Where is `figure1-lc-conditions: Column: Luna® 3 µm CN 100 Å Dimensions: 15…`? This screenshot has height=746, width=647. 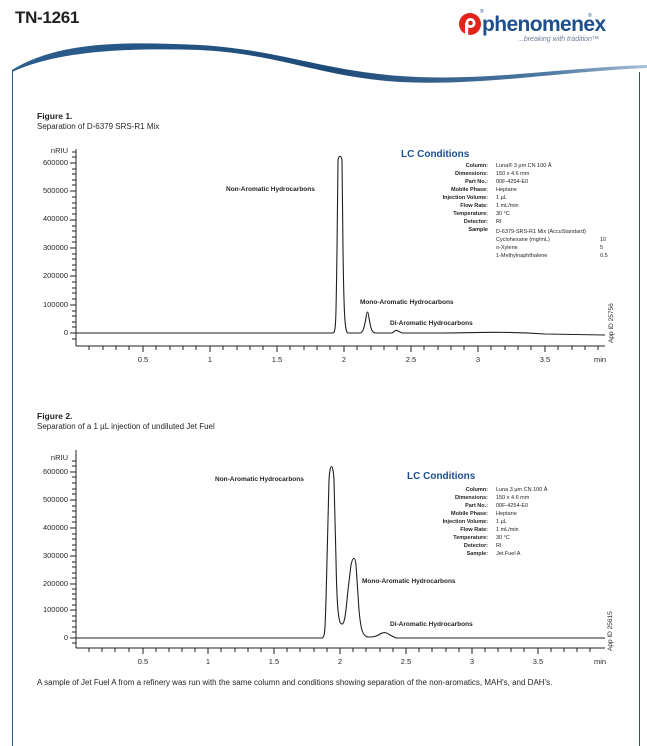
figure1-lc-conditions: Column: Luna® 3 µm CN 100 Å Dimensions: 15… is located at coordinates (518, 218).